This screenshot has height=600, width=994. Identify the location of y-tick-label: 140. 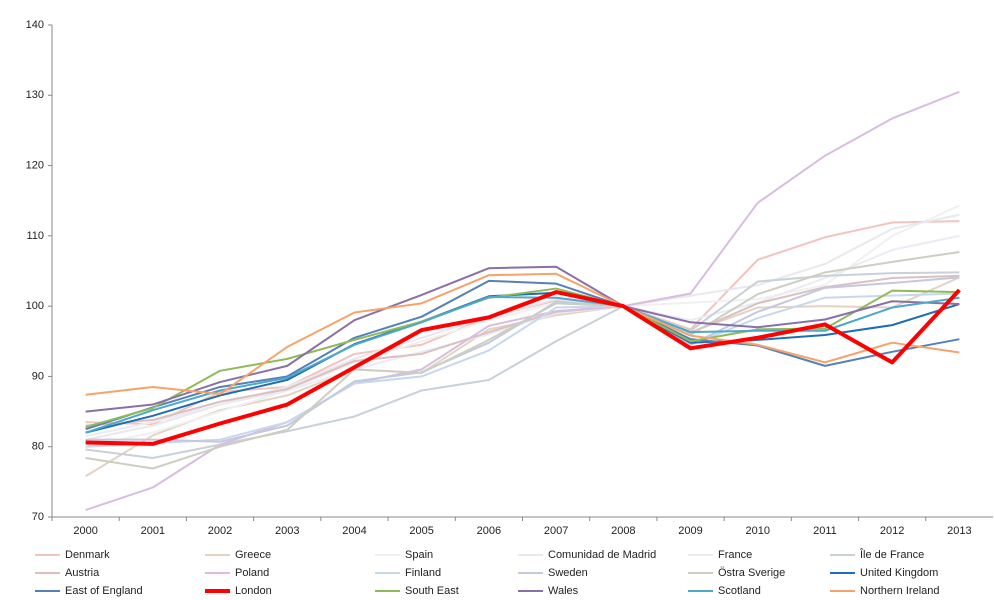
(35, 25).